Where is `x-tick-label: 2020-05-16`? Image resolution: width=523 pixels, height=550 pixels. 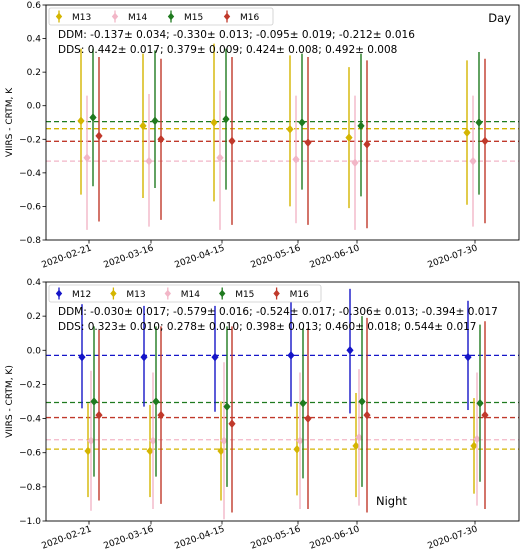 x-tick-label: 2020-05-16 is located at coordinates (275, 537).